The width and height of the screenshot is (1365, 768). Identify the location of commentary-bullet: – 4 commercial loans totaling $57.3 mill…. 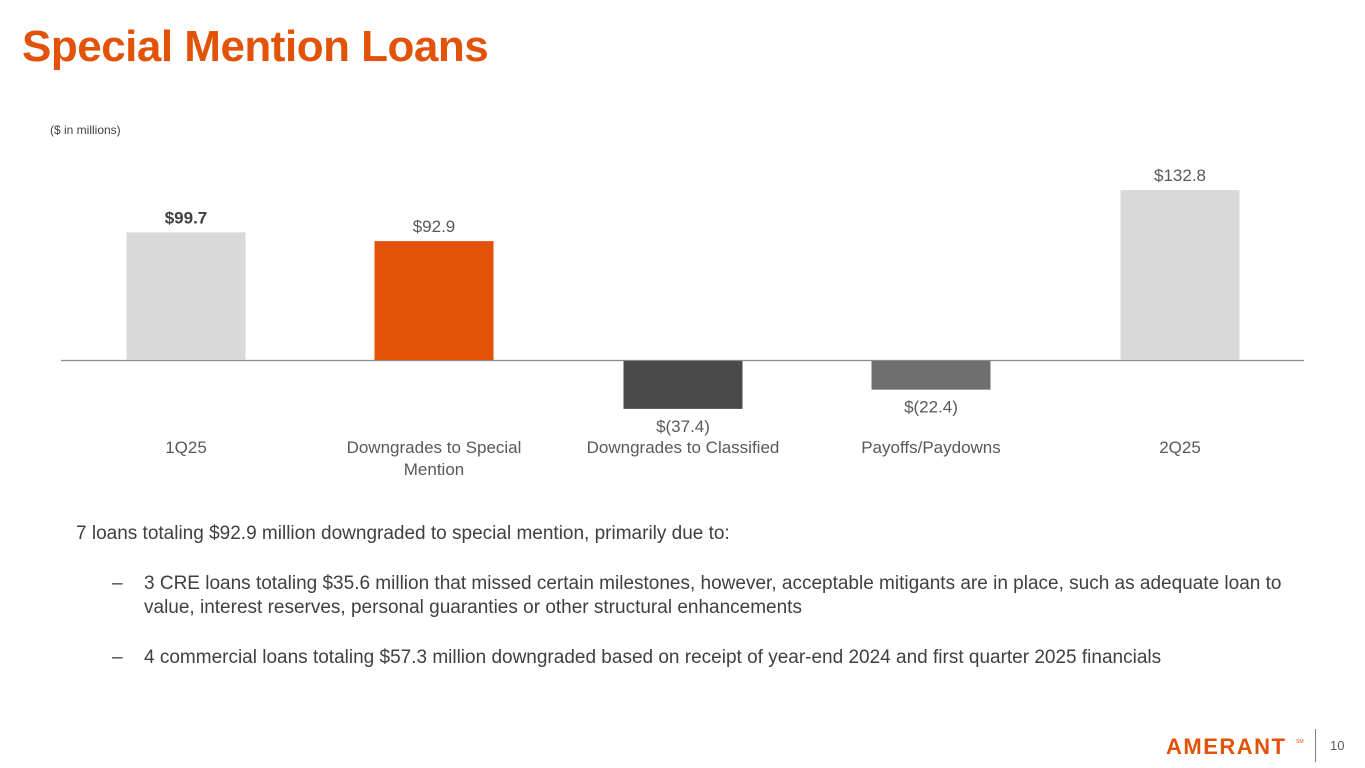
(691, 658).